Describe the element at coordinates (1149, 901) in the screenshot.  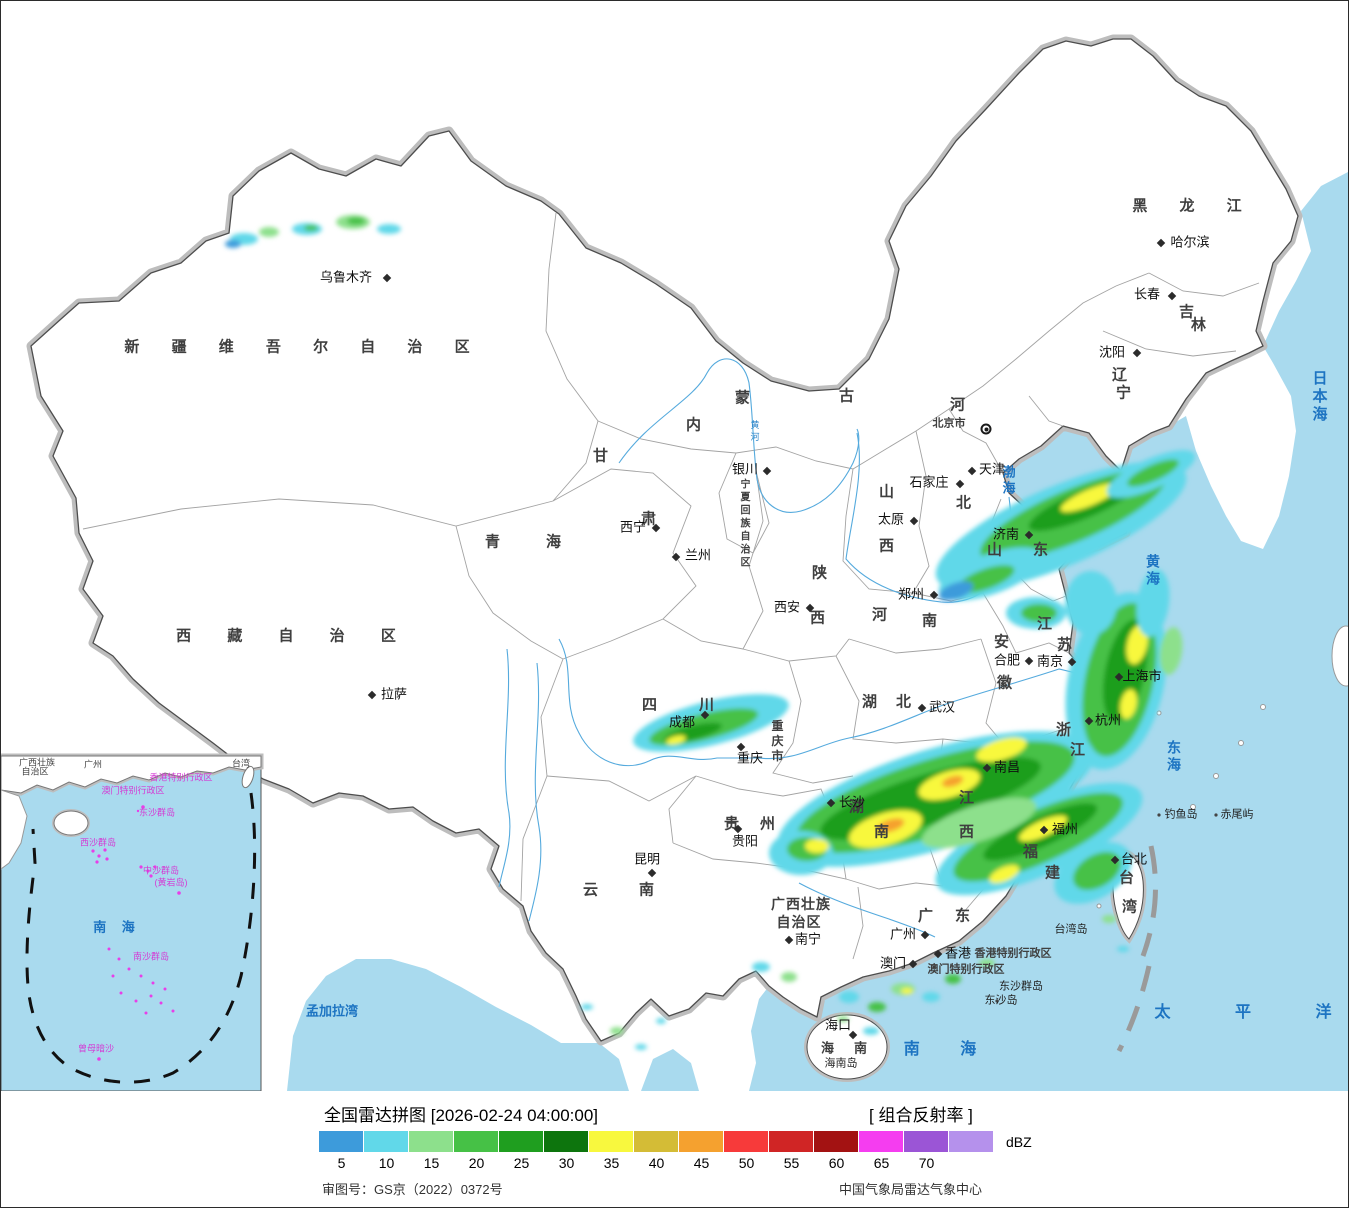
I see `ryukyu-arc` at that location.